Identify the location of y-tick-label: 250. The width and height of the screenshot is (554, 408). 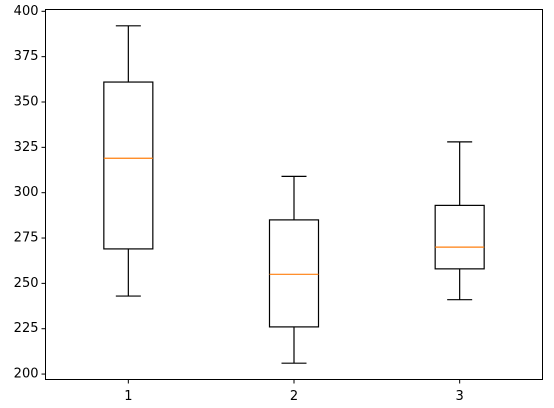
(26, 283).